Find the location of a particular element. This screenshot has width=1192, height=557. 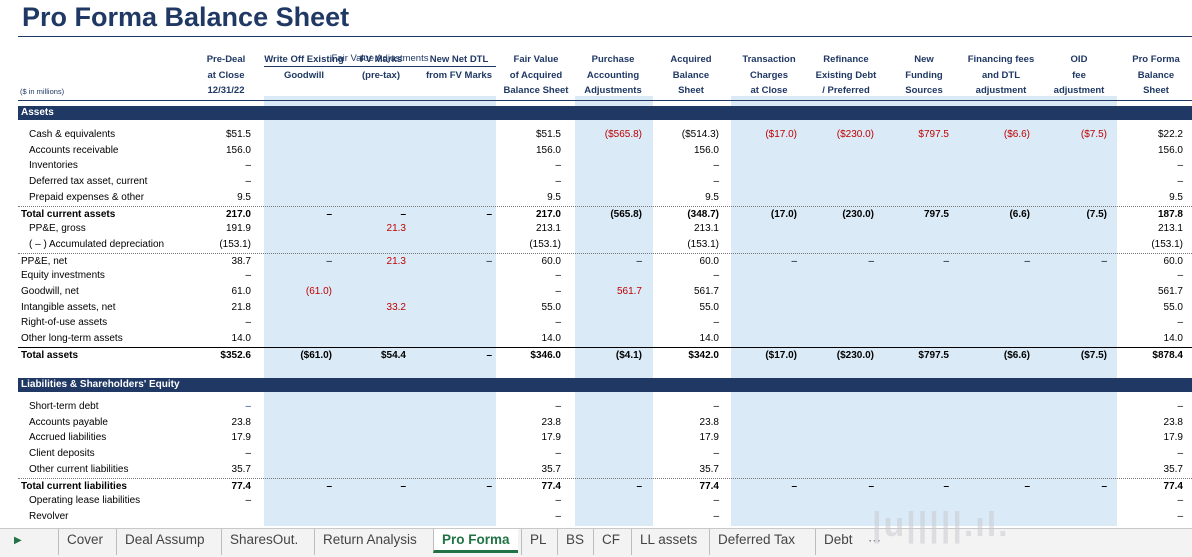

row-label: Deferred tax asset, current is located at coordinates (88, 182).